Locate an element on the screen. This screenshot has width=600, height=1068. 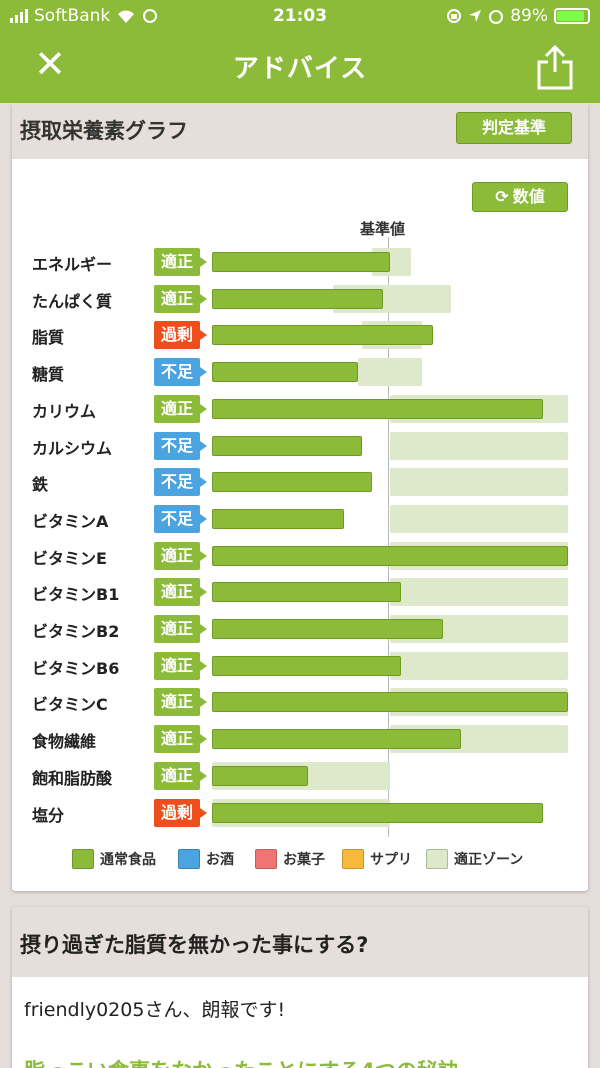
signal-icon is located at coordinates (19, 16).